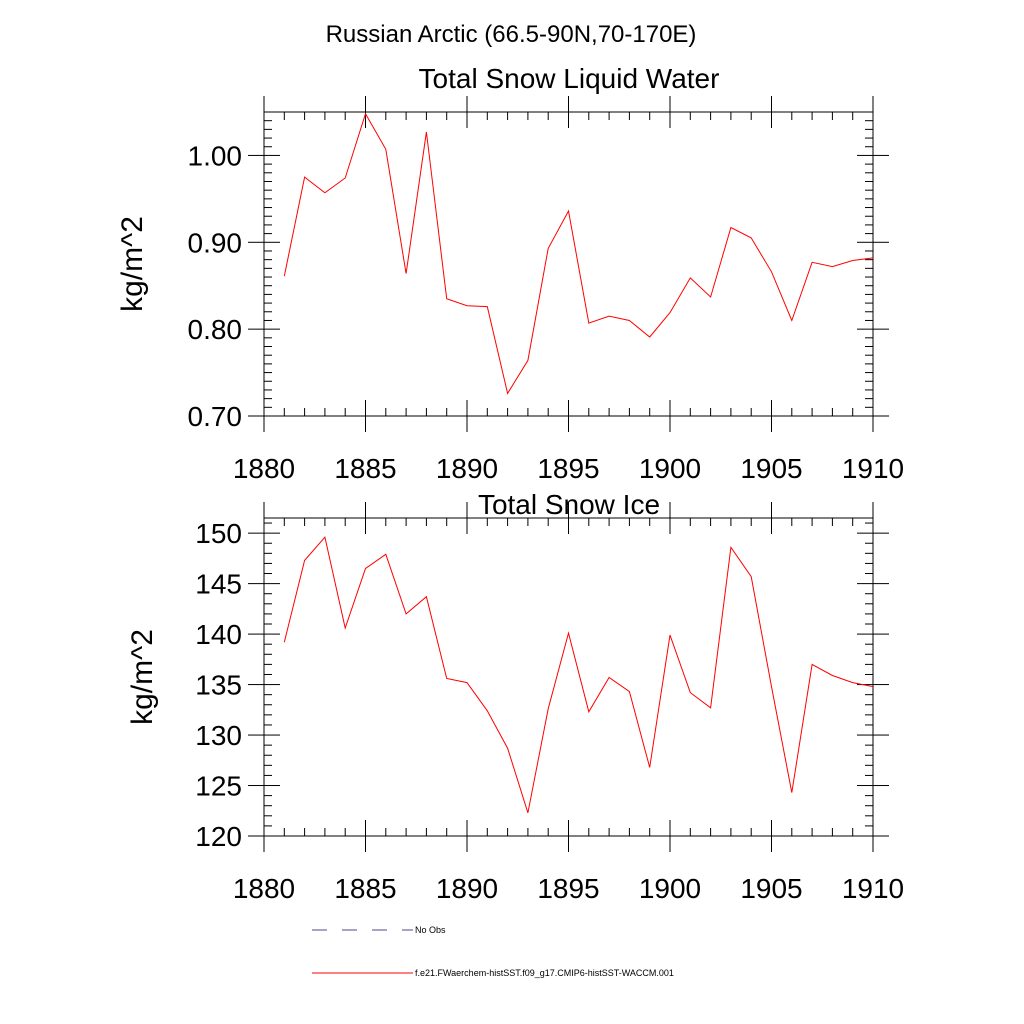 The height and width of the screenshot is (1024, 1024). Describe the element at coordinates (218, 634) in the screenshot. I see `y-tick-label: 140` at that location.